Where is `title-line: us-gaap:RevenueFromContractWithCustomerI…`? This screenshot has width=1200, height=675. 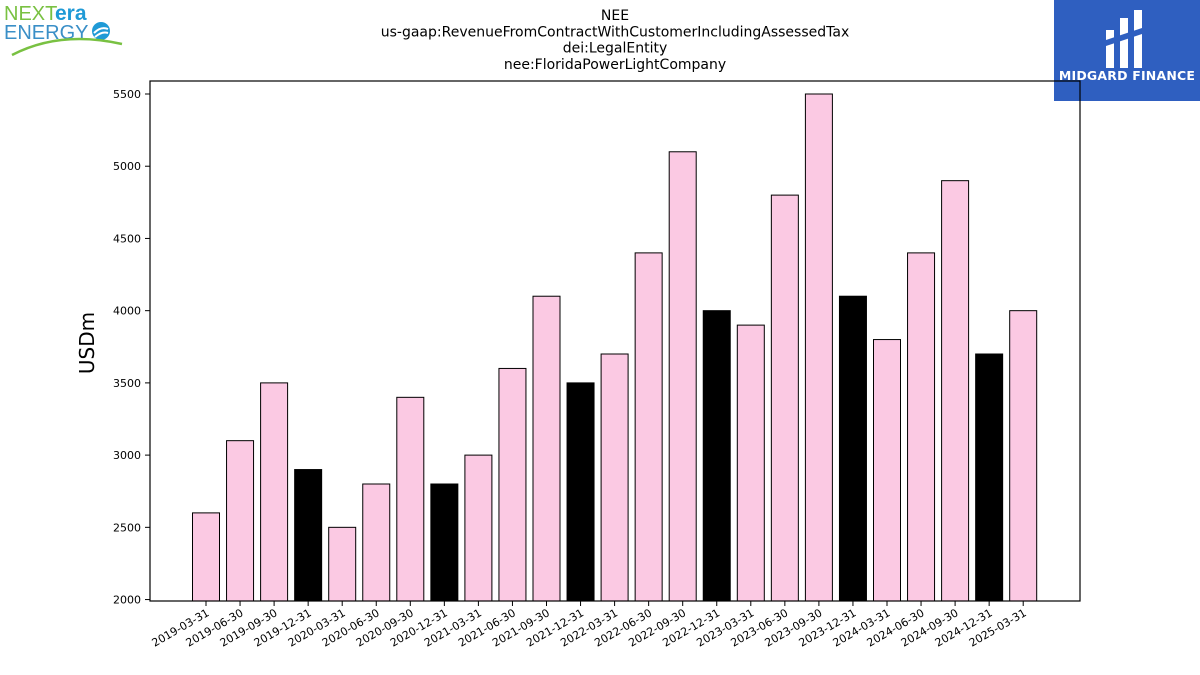
title-line: us-gaap:RevenueFromContractWithCustomerI… is located at coordinates (615, 32).